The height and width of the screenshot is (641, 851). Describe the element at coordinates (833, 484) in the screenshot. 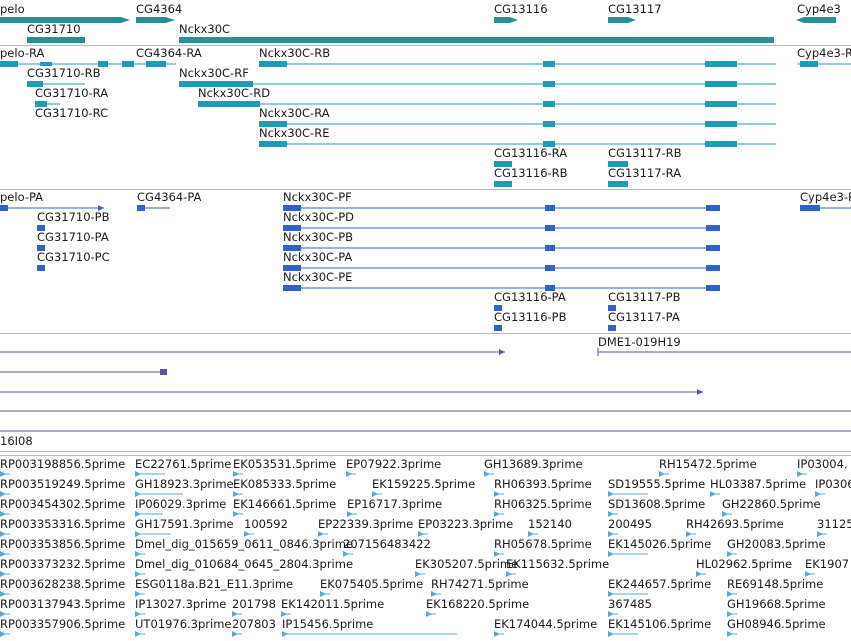

I see `est-label: IP0306` at that location.